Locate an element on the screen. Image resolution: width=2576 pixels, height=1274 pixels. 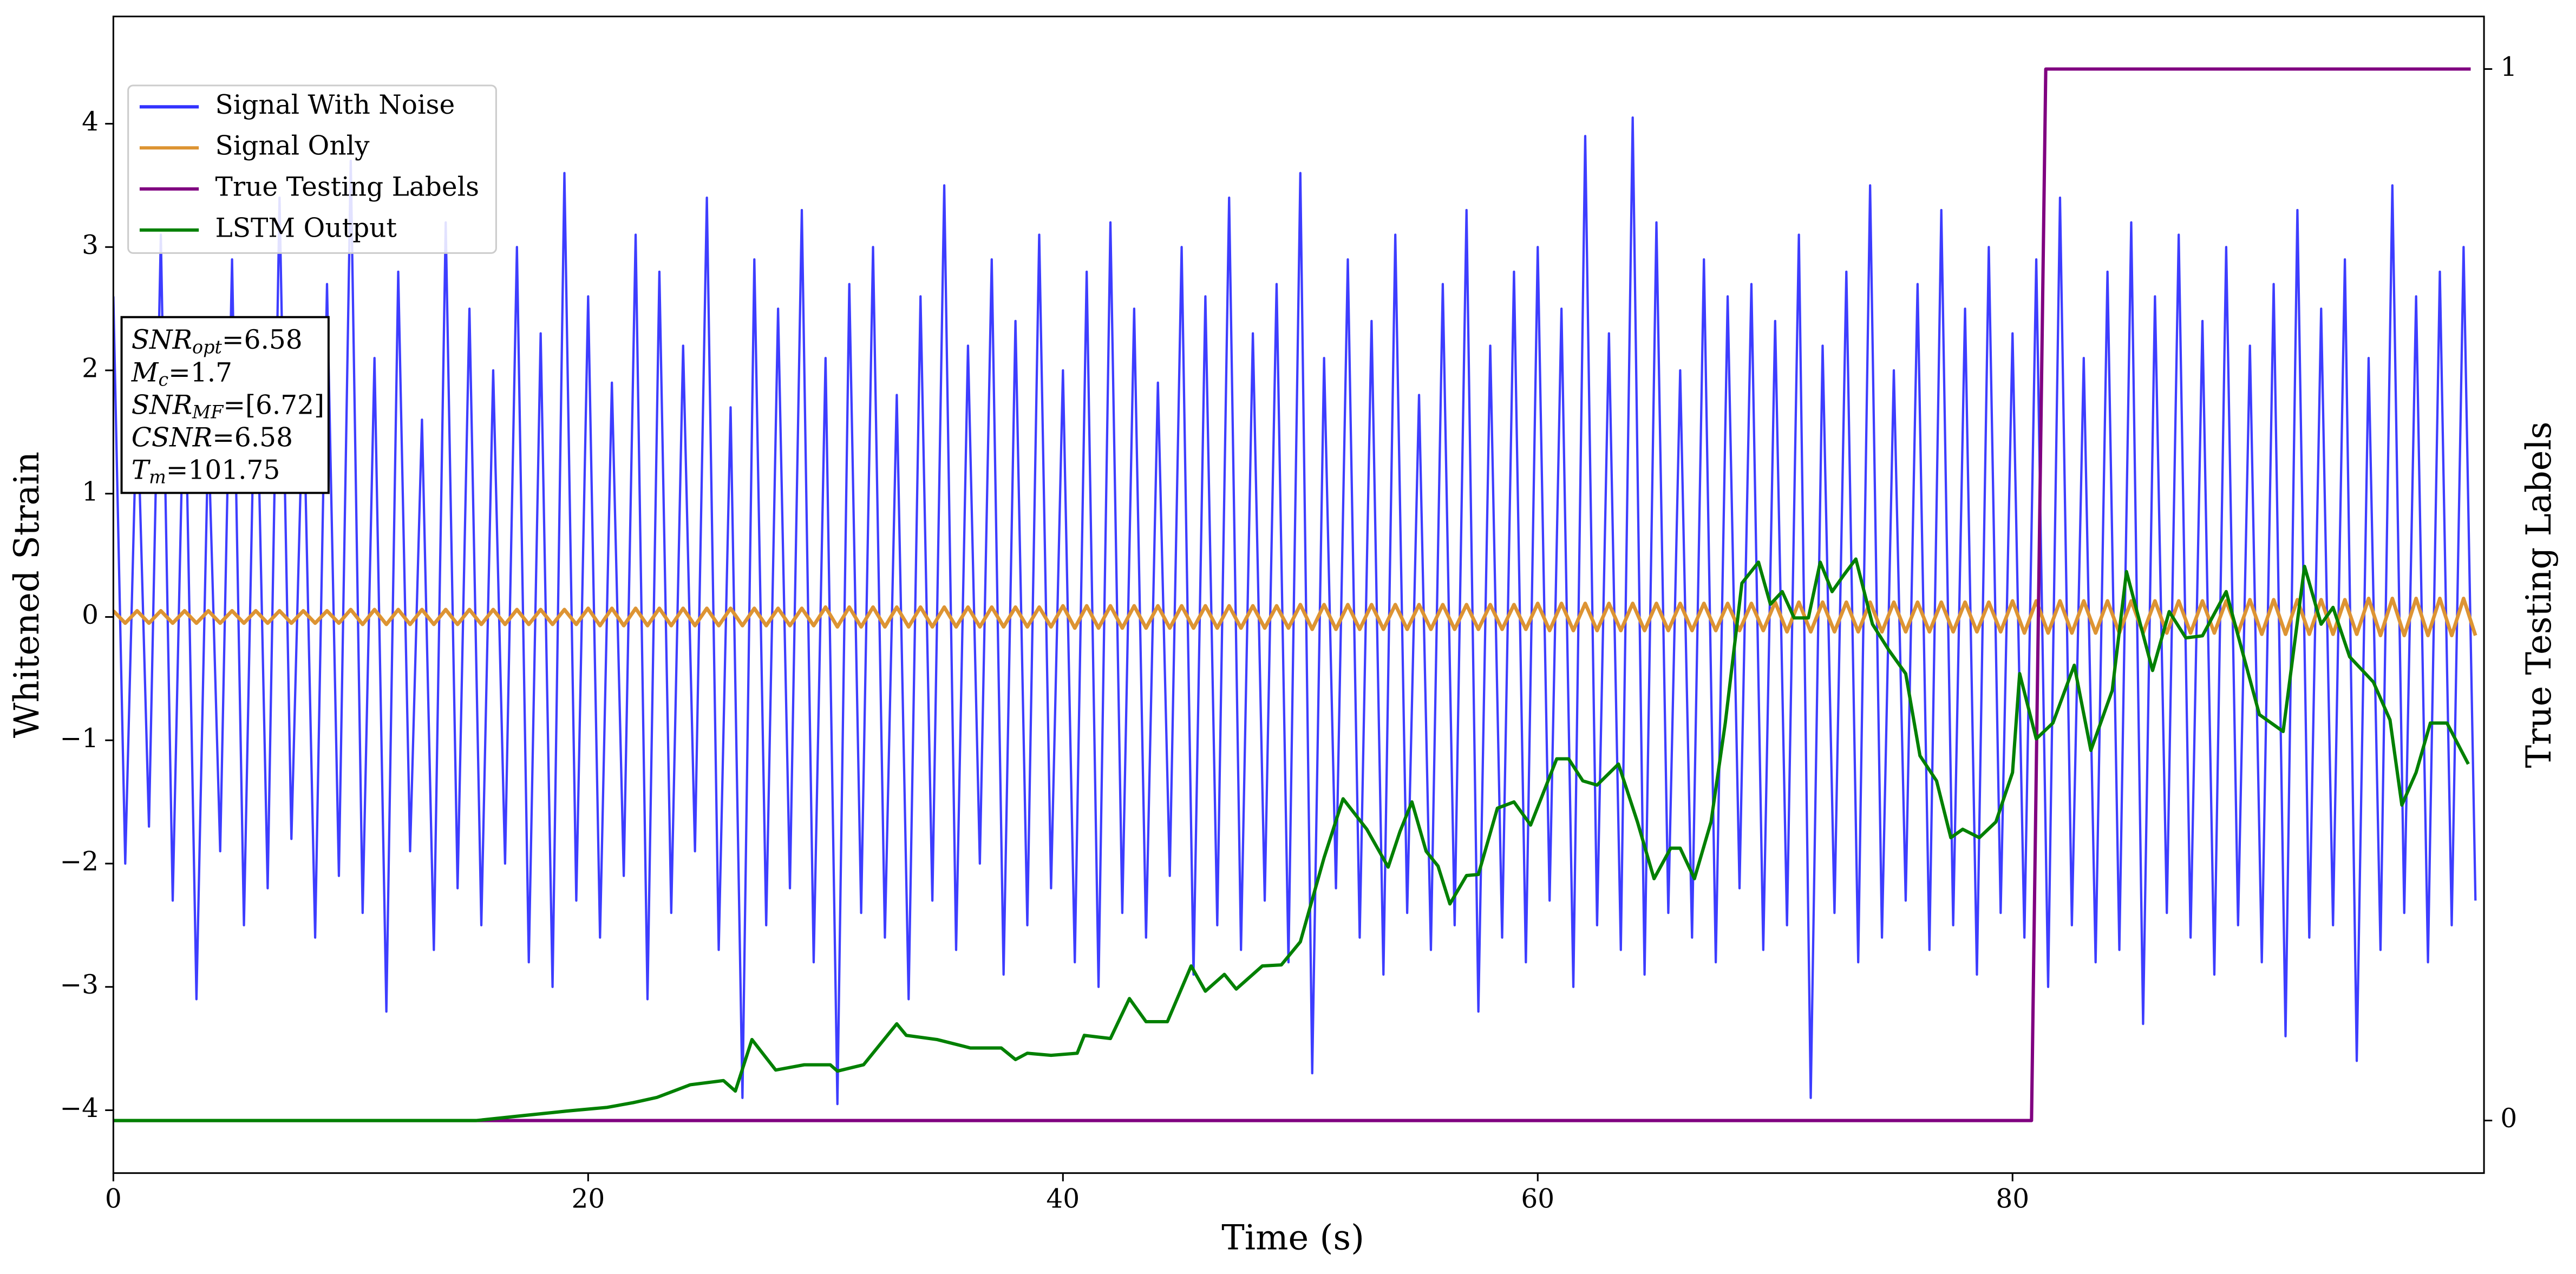
stats-frame is located at coordinates (225, 405).